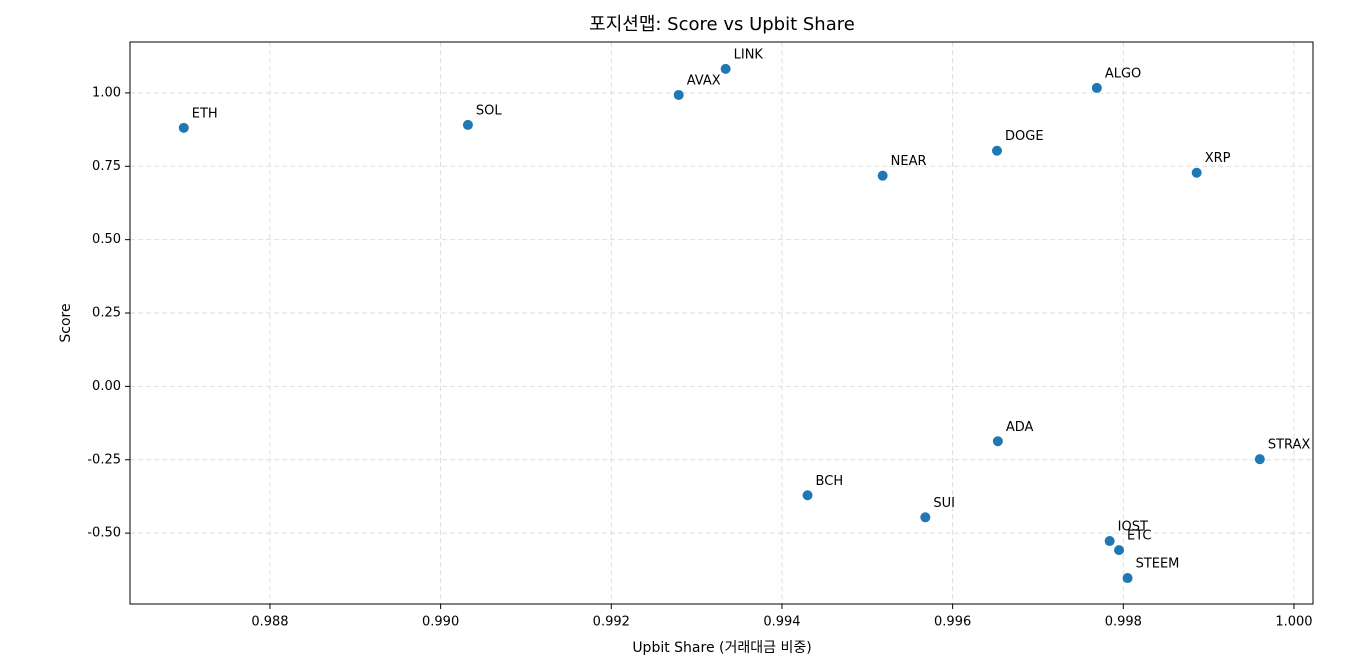 The width and height of the screenshot is (1366, 671). Describe the element at coordinates (721, 648) in the screenshot. I see `x-axis-label: Upbit Share (거래대금 비중)` at that location.